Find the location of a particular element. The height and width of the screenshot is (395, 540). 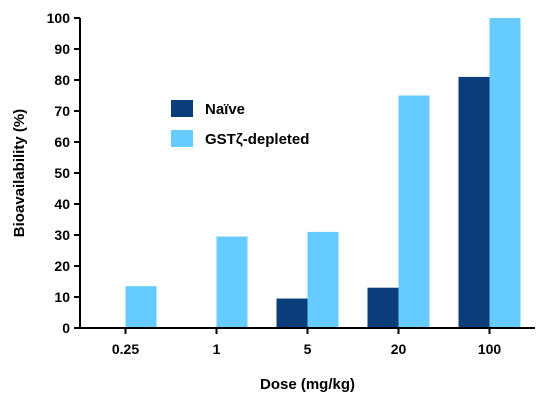

x-tick-label: 5 is located at coordinates (308, 349).